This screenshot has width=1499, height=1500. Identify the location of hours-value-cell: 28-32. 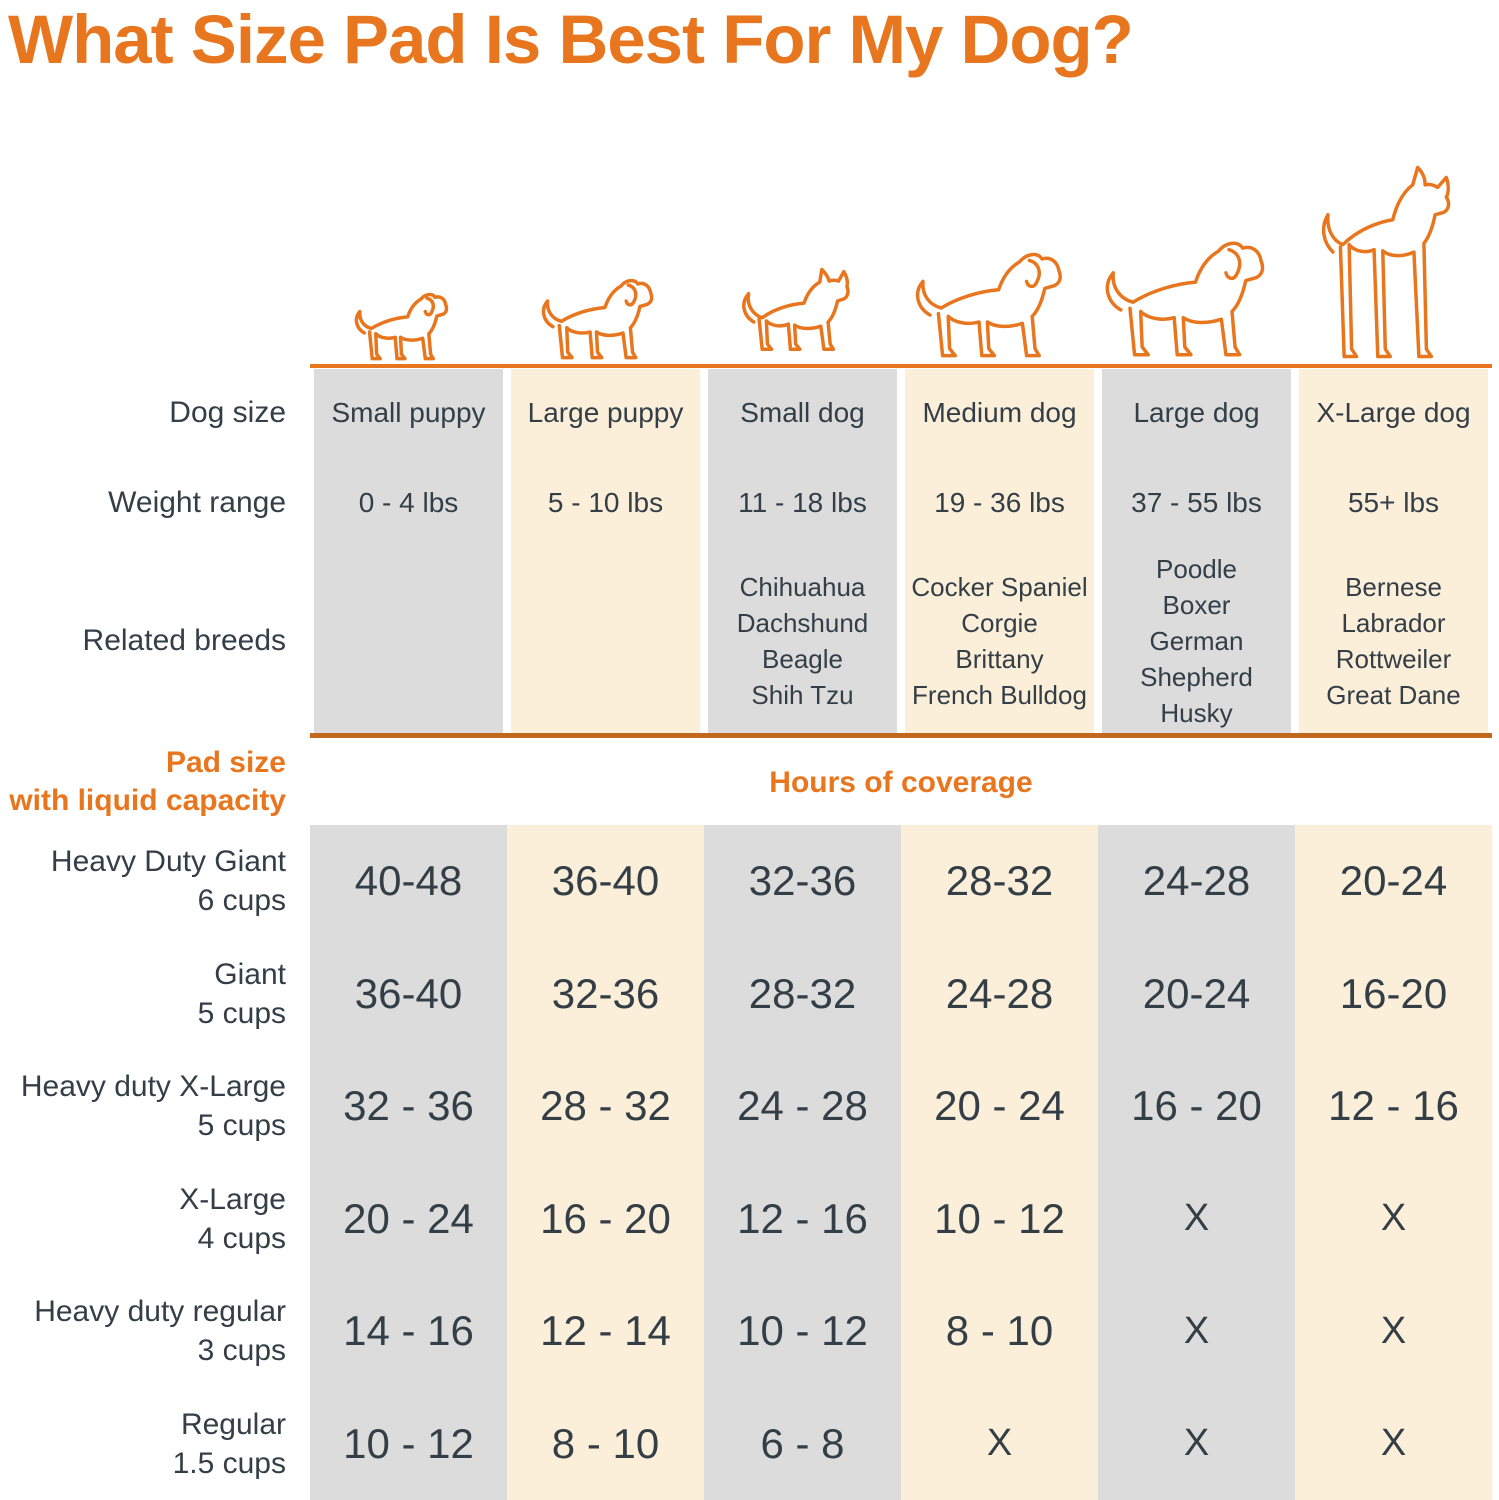
(802, 993).